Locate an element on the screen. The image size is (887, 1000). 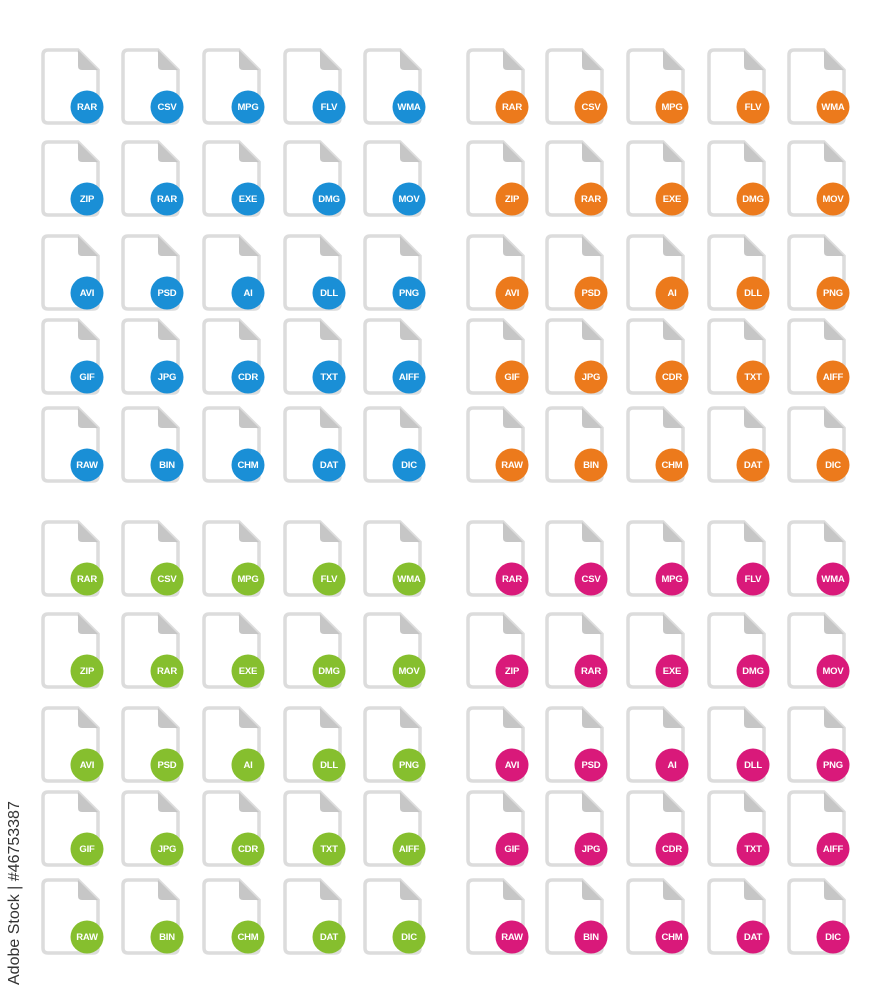
file-icon-magenta-bin: BIN is located at coordinates (575, 917).